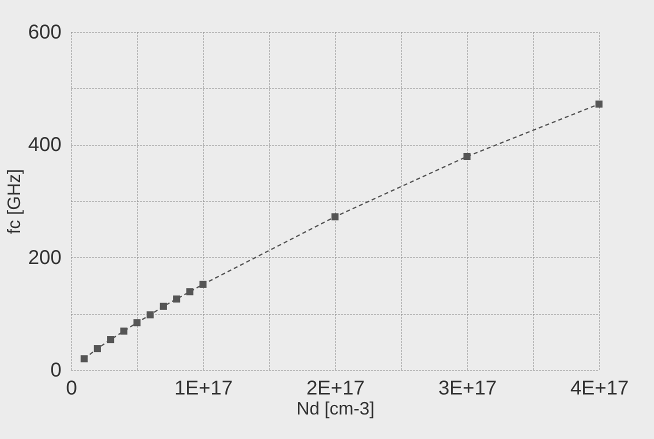  What do you see at coordinates (72, 389) in the screenshot?
I see `x-tick-label: 0` at bounding box center [72, 389].